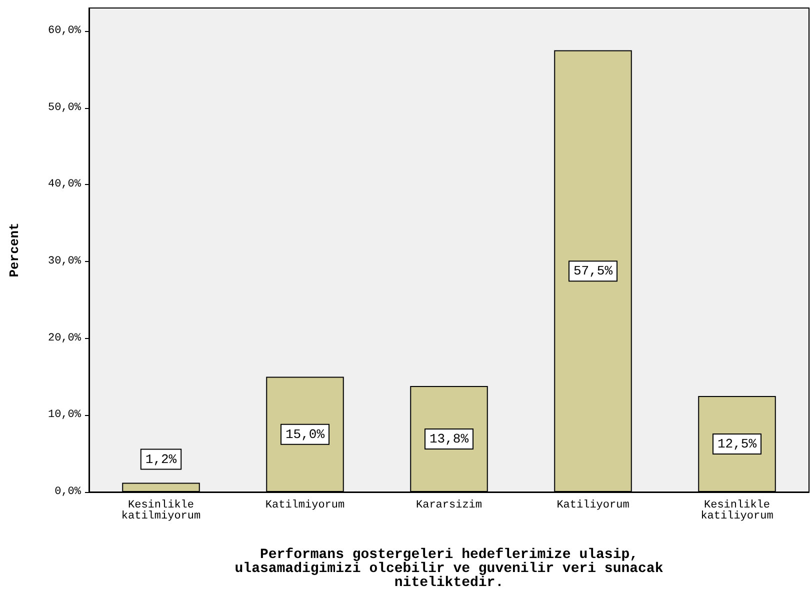 The width and height of the screenshot is (810, 601). Describe the element at coordinates (737, 511) in the screenshot. I see `x-tick-label: Kesinlikle katiliyorum` at that location.